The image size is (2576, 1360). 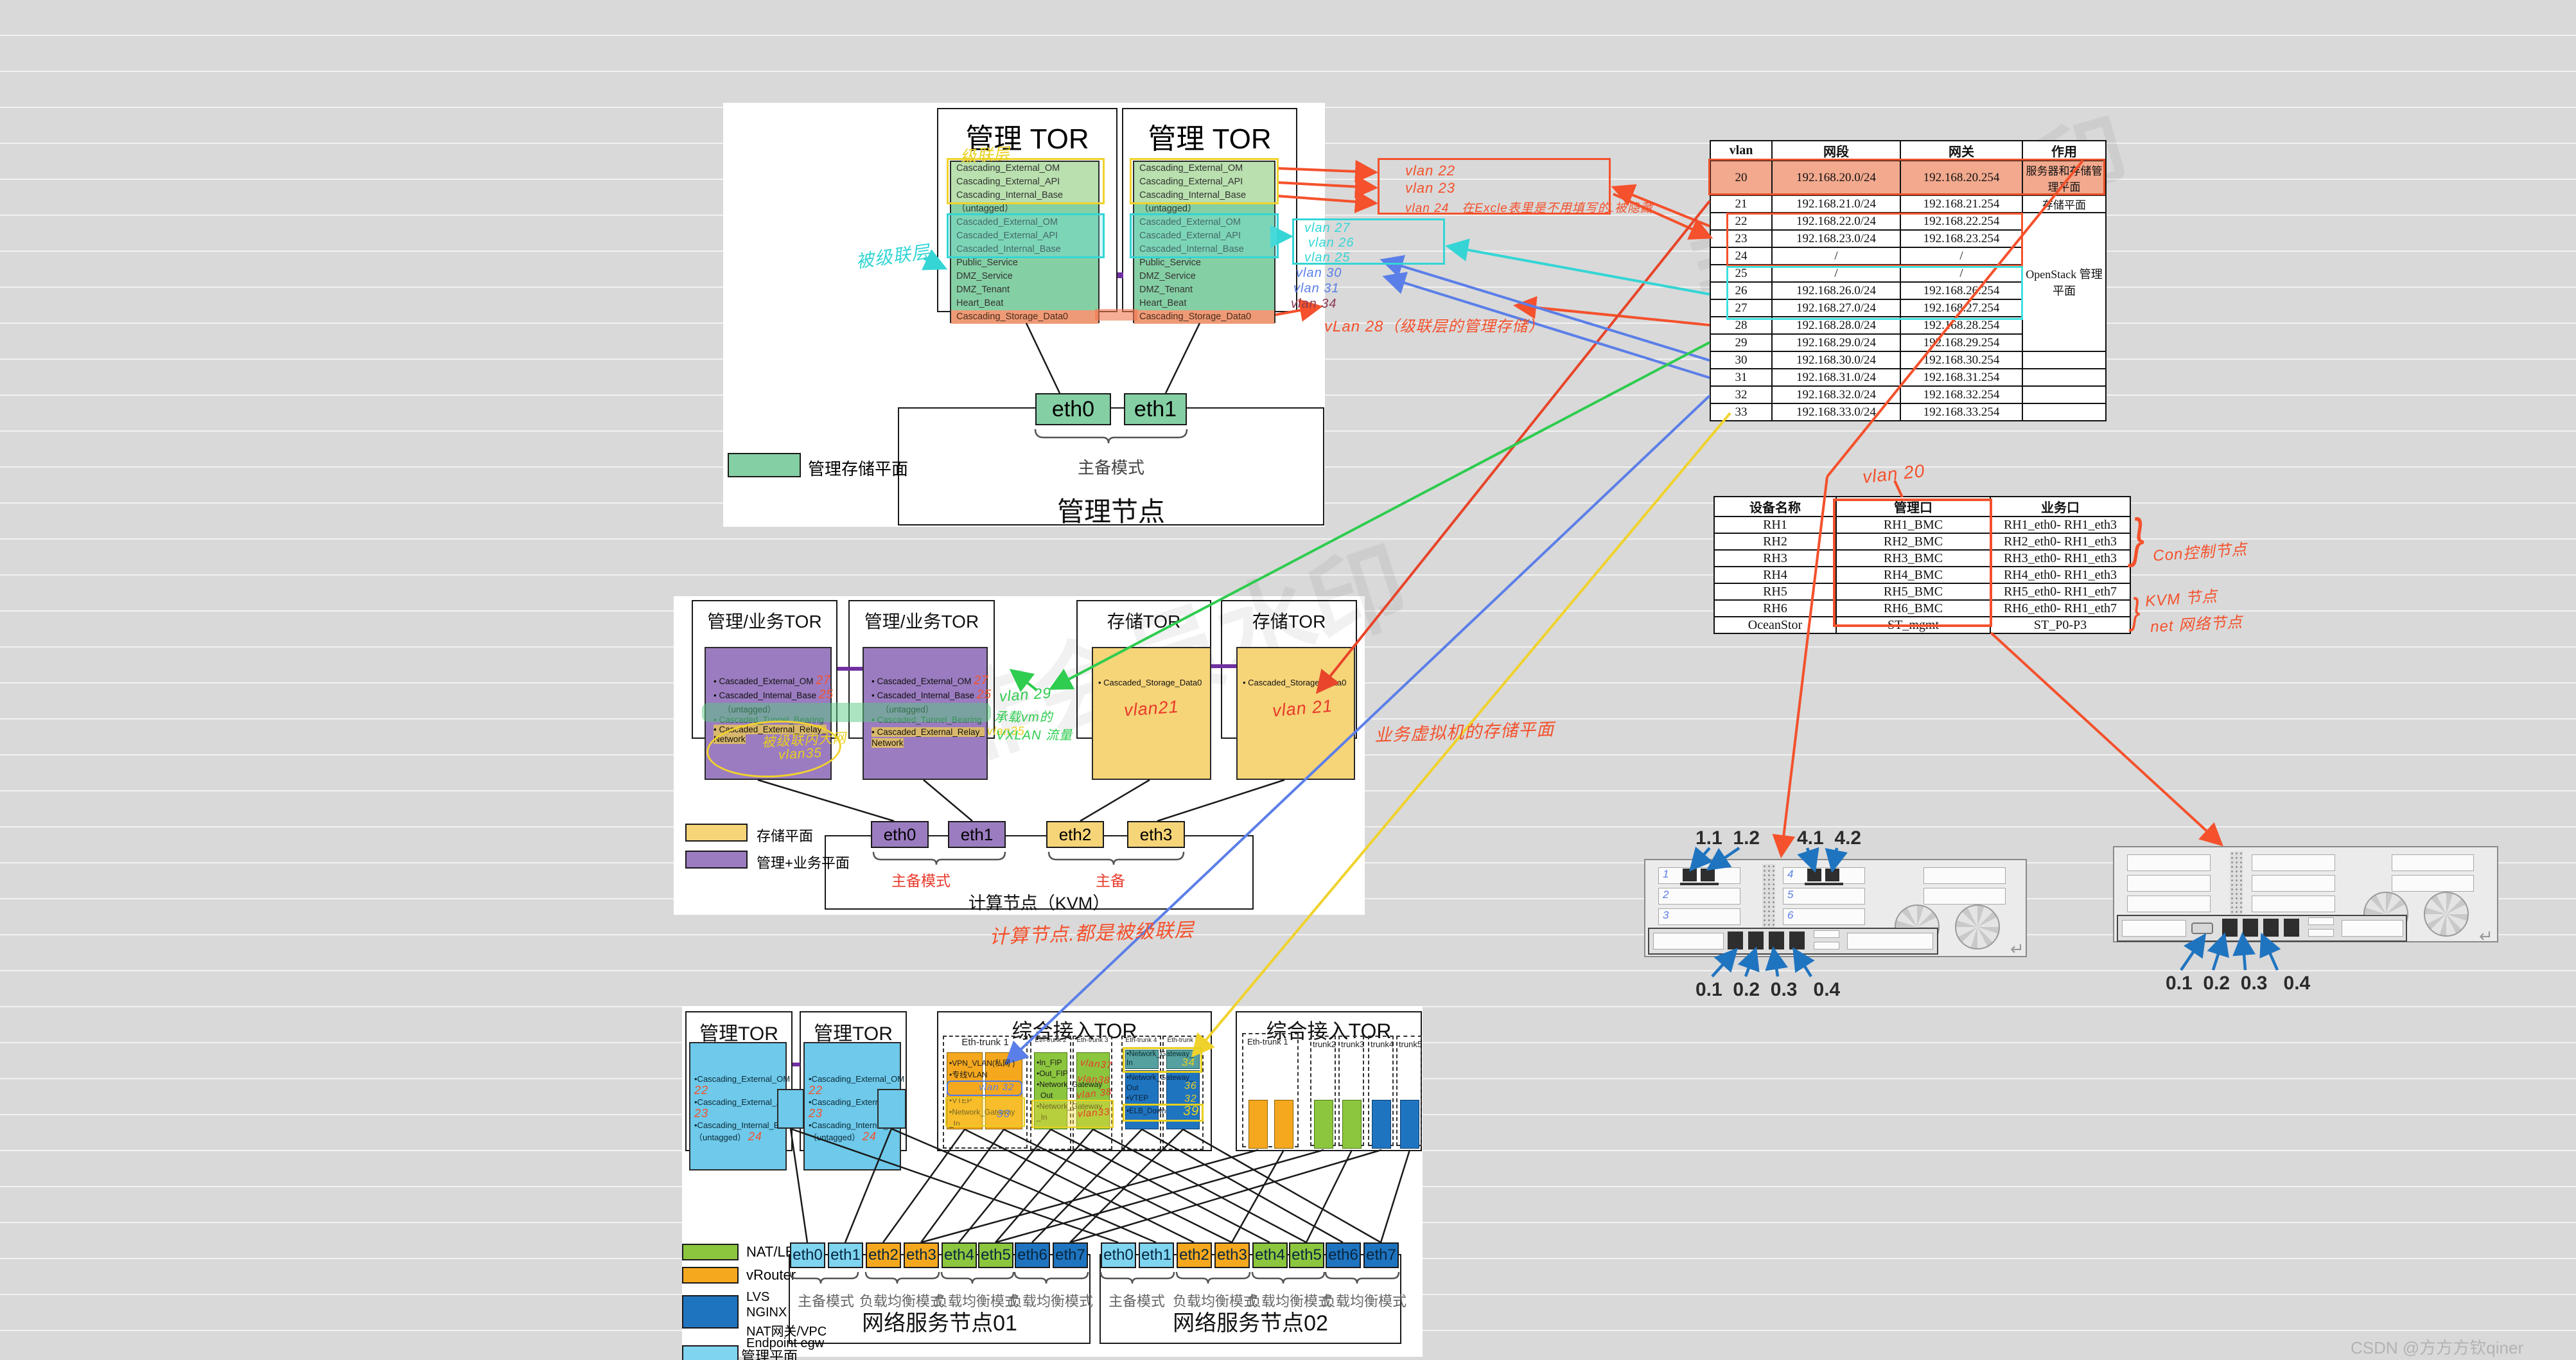 I want to click on gwin-highlight, so click(x=985, y=1112).